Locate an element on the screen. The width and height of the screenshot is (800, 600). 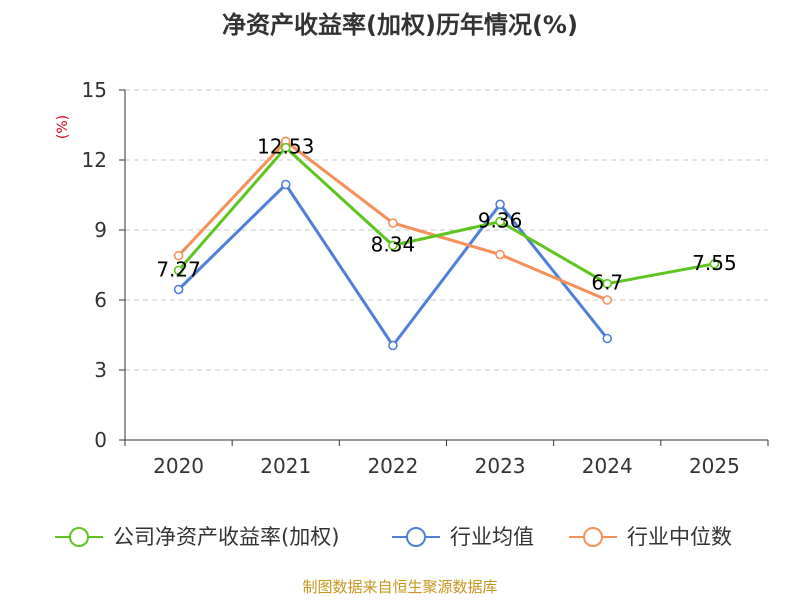
data-label: 8.34 is located at coordinates (393, 244).